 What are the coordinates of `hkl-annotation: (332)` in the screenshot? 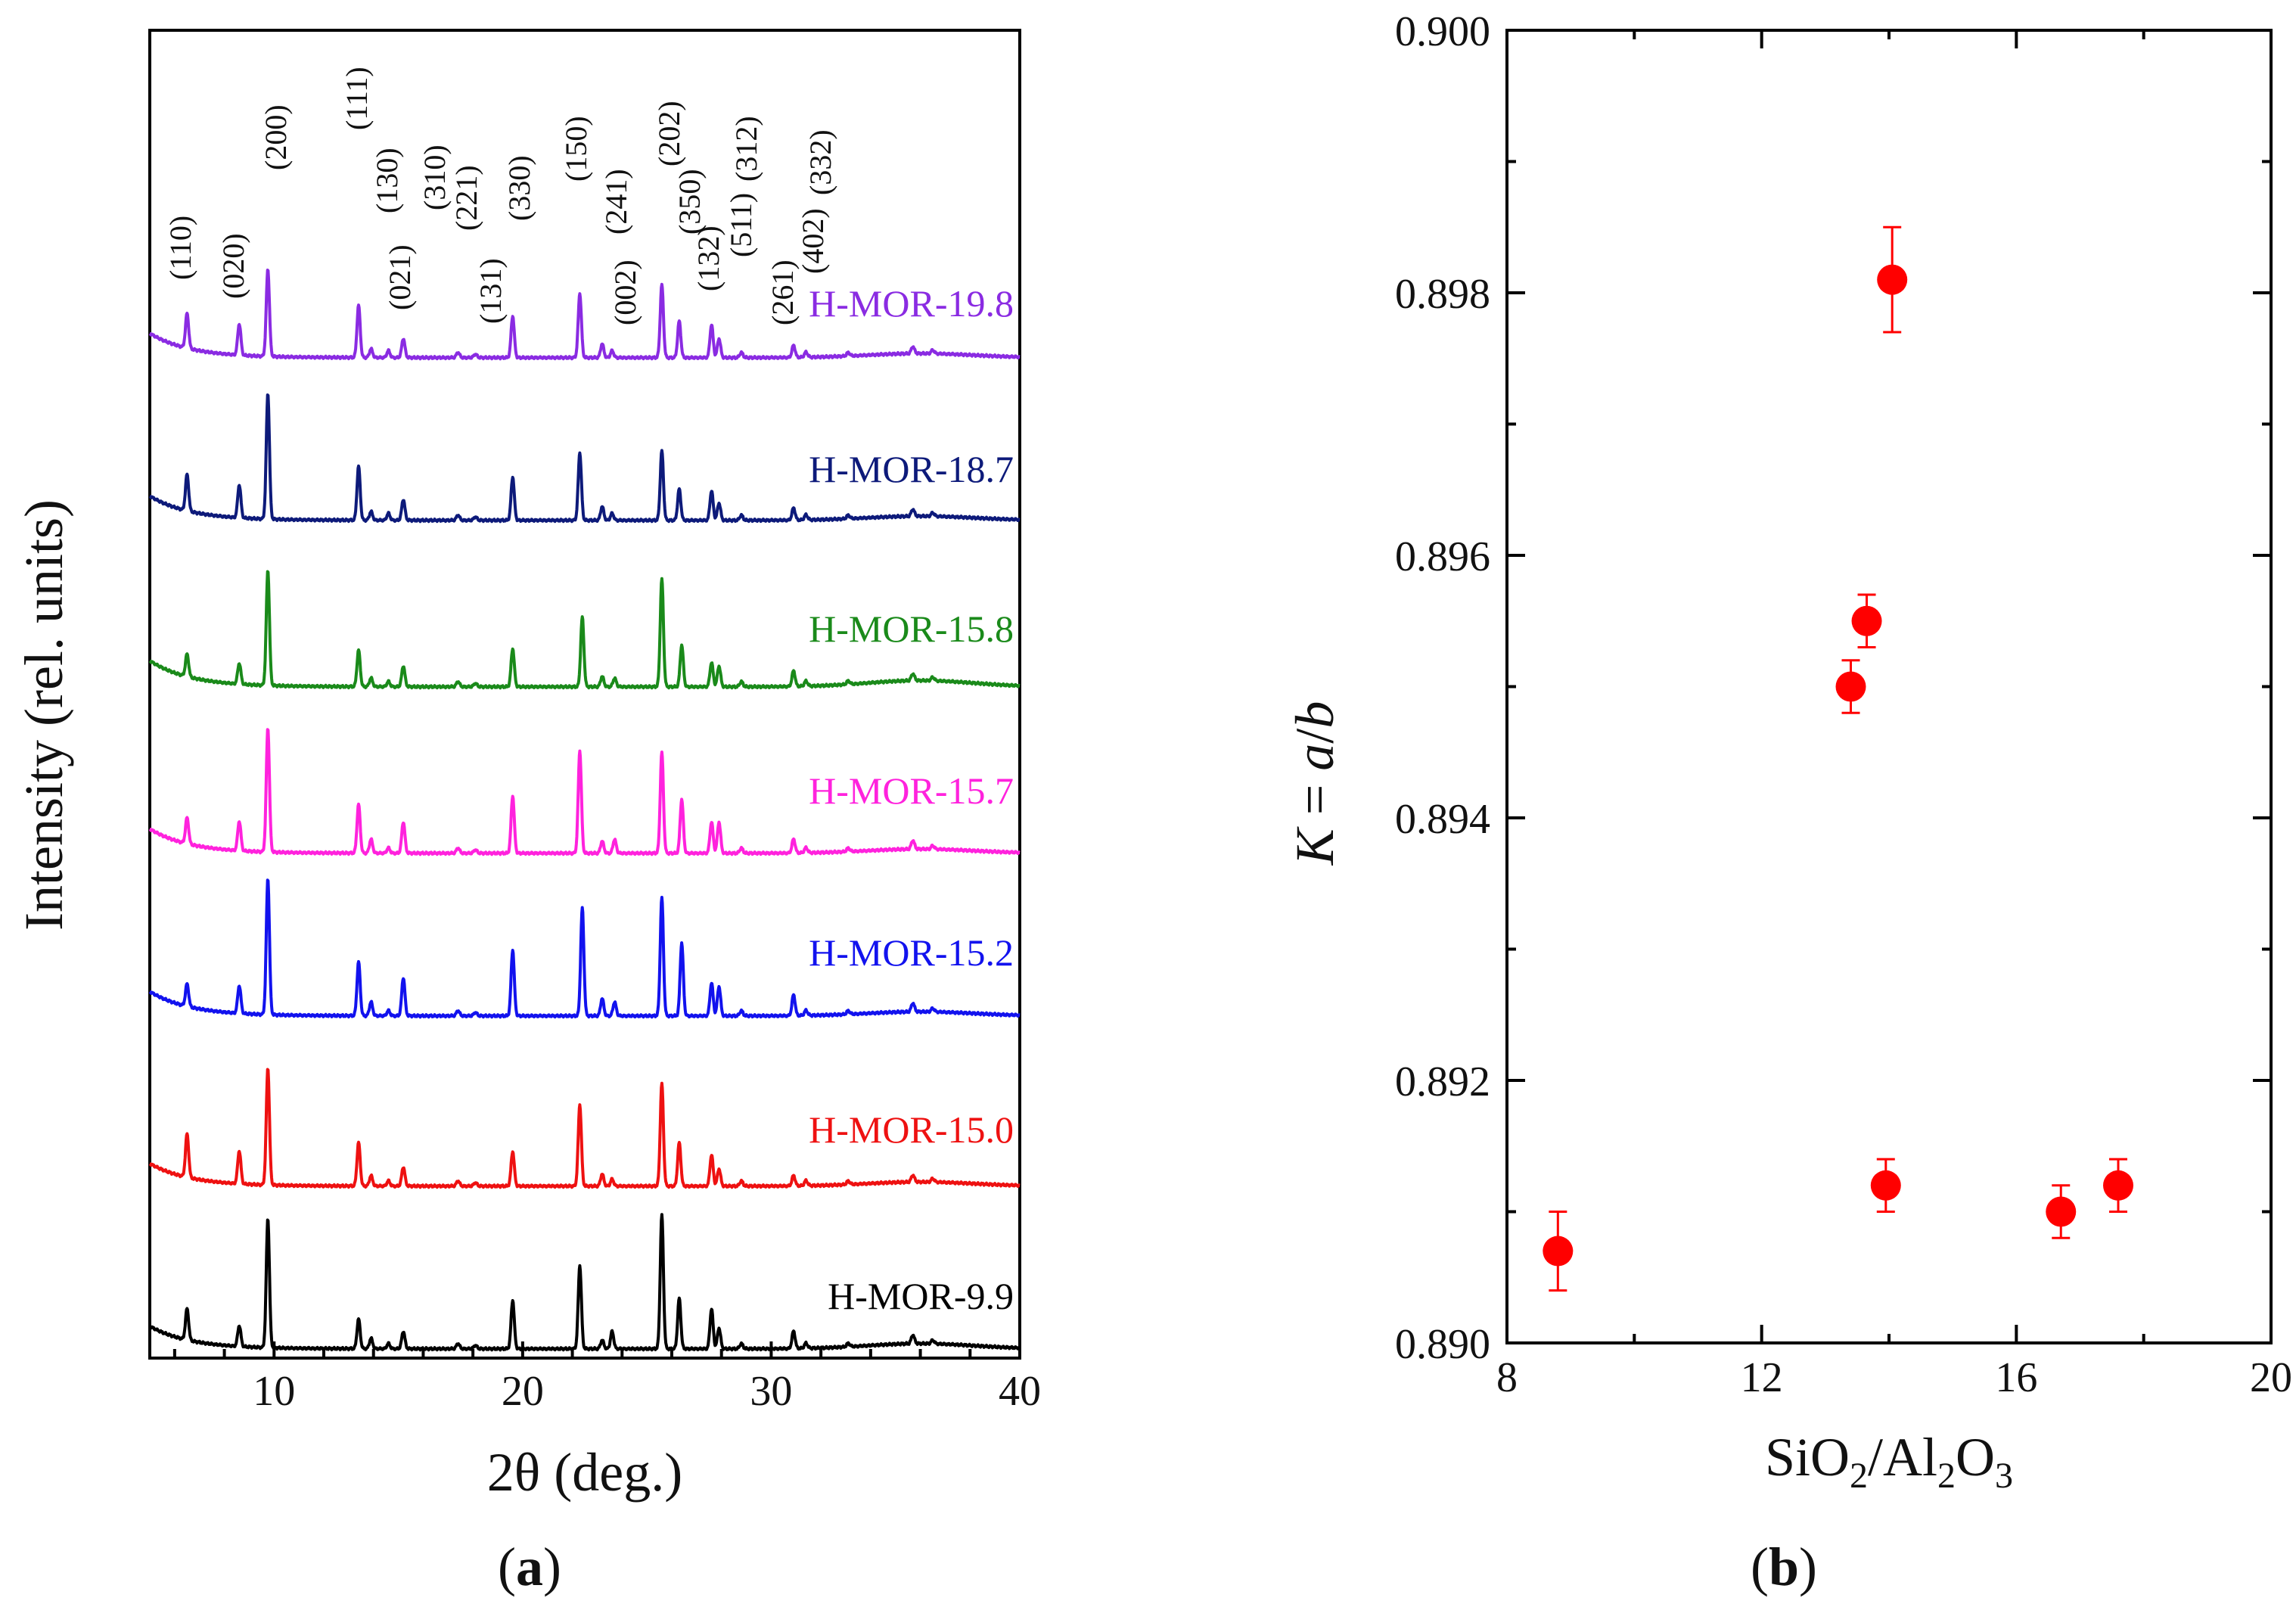 It's located at (820, 162).